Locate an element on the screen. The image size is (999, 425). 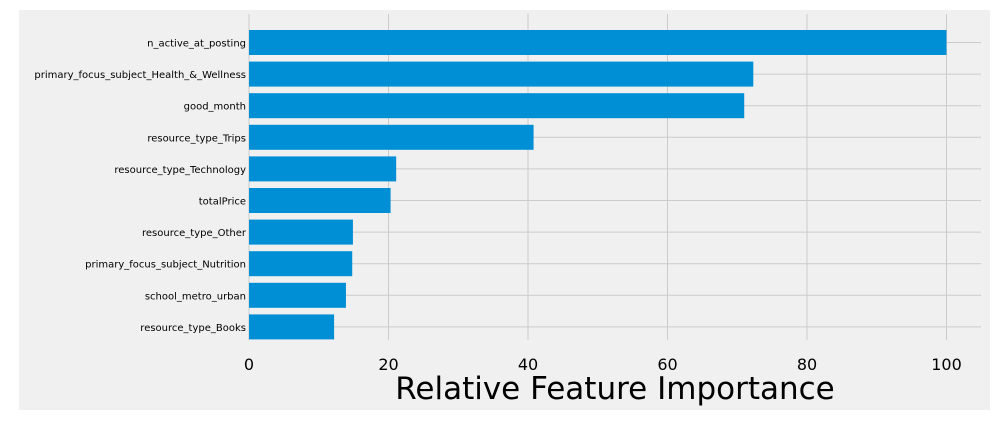
x-tick-label: 100 is located at coordinates (946, 364).